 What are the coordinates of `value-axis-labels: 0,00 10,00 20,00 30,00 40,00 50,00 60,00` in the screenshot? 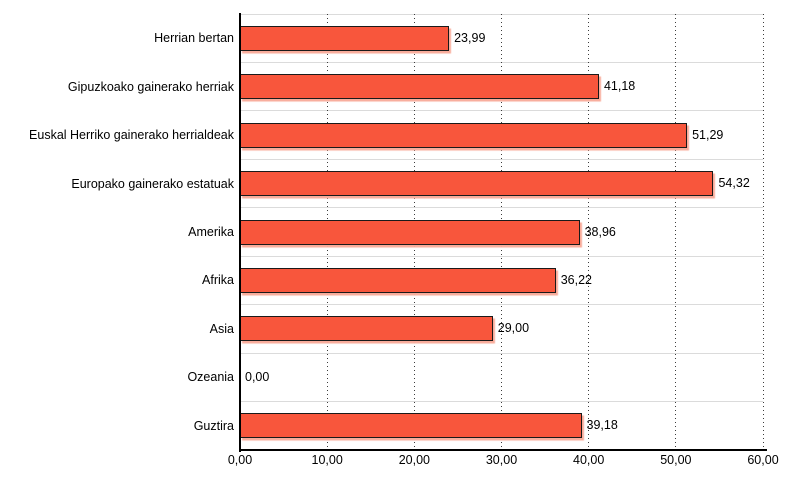 It's located at (503, 461).